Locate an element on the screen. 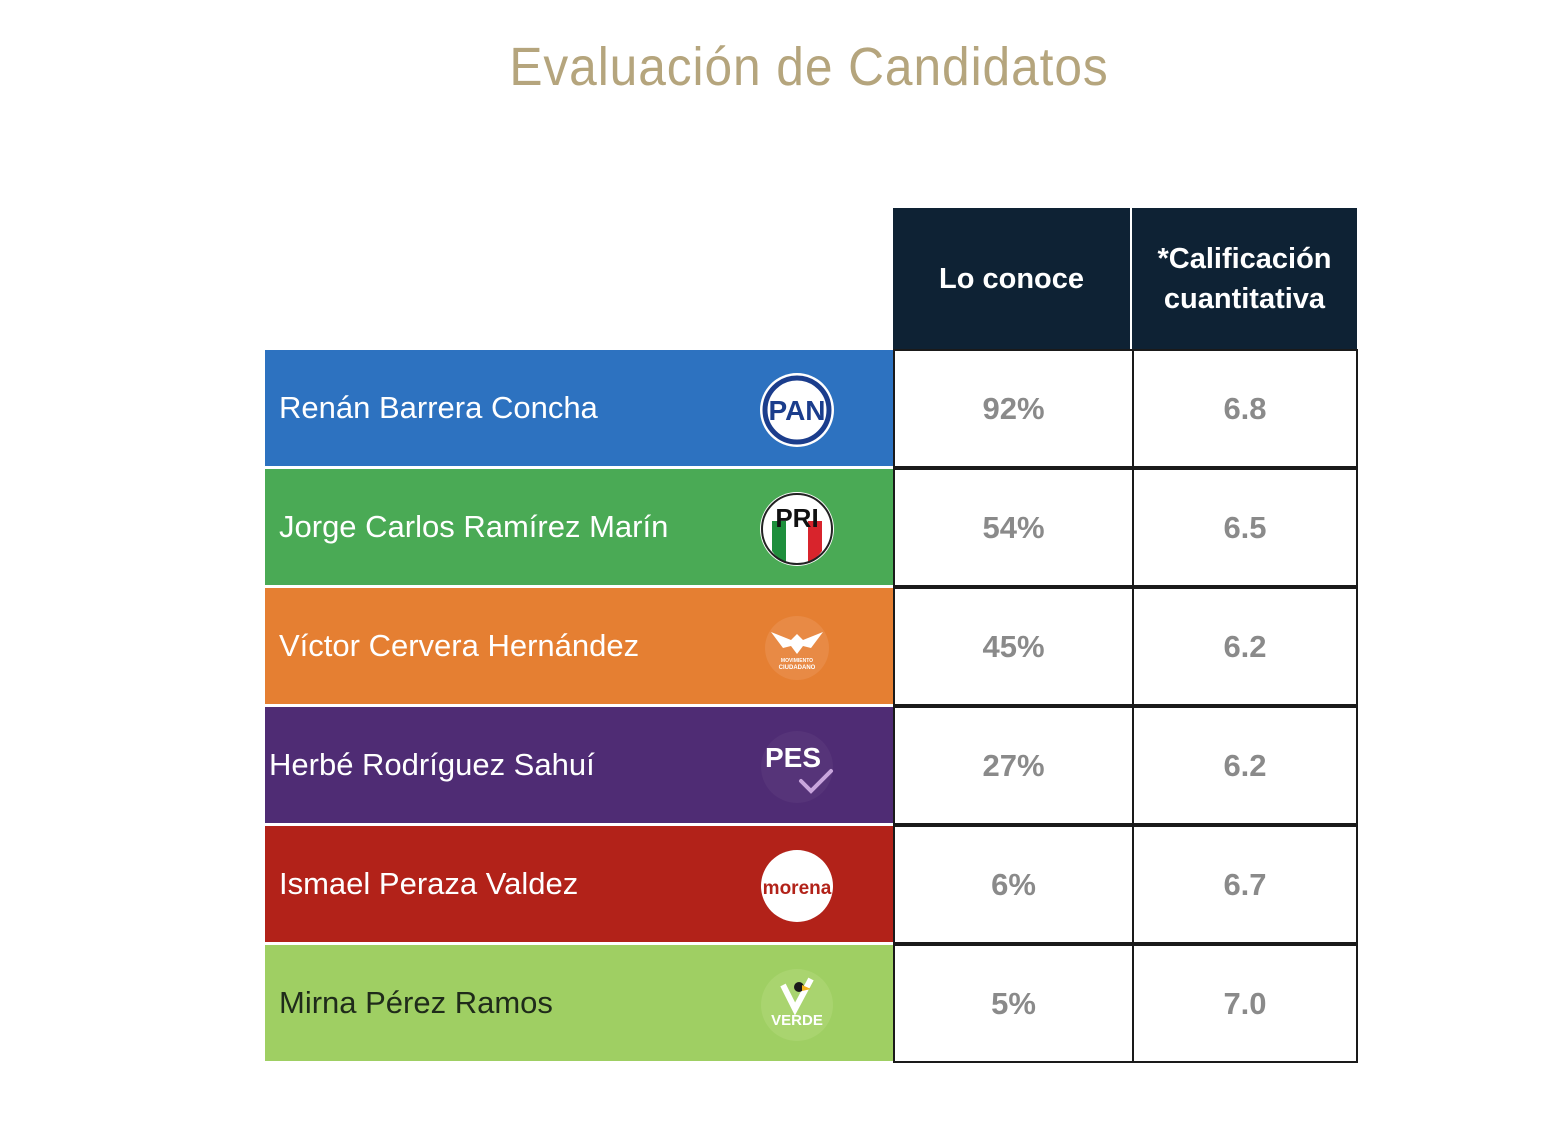  candidate-name-cell: Jorge Carlos Ramírez Marín PRI is located at coordinates (579, 527).